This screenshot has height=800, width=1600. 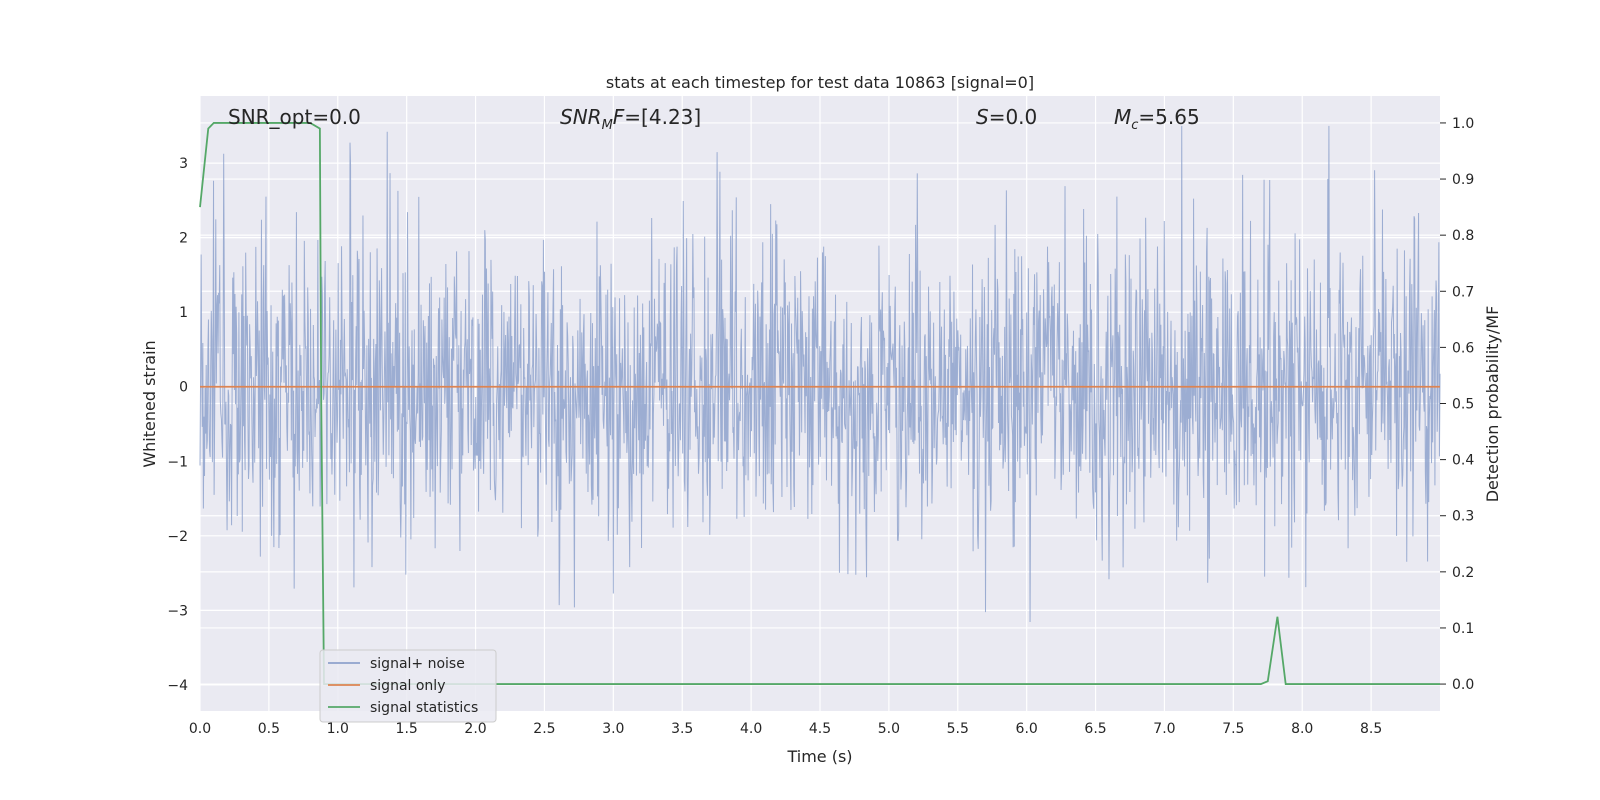 What do you see at coordinates (1463, 517) in the screenshot?
I see `y2-tick-label: 0.3` at bounding box center [1463, 517].